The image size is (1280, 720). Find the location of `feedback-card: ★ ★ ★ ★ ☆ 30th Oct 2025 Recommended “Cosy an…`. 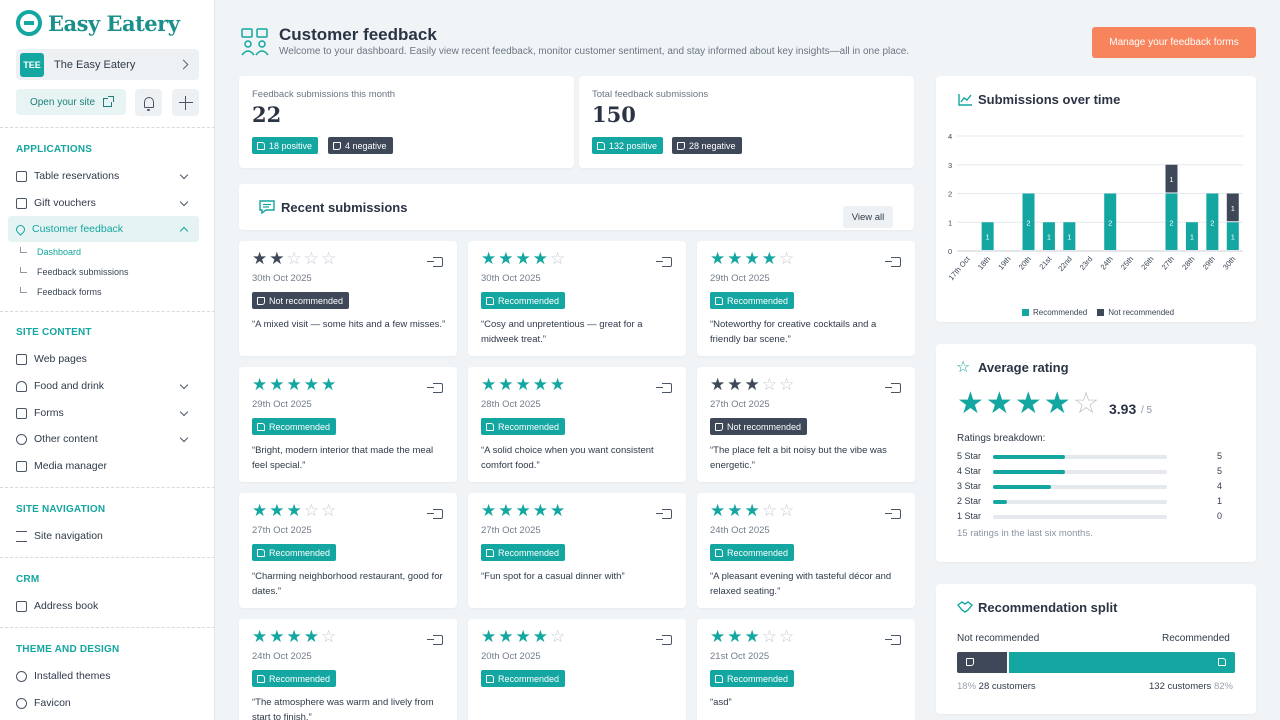

feedback-card: ★ ★ ★ ★ ☆ 30th Oct 2025 Recommended “Cosy an… is located at coordinates (577, 298).